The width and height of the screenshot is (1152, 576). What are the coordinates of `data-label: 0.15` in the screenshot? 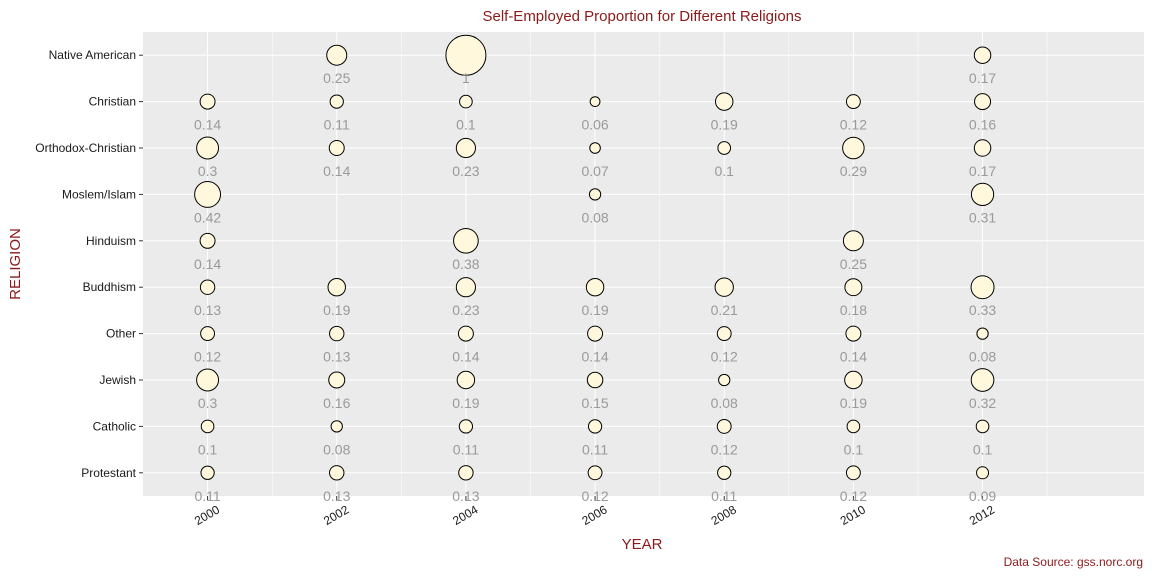 It's located at (594, 403).